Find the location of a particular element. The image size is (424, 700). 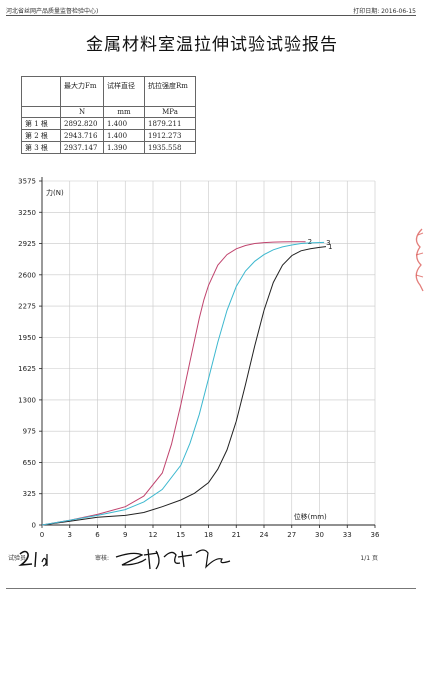

results-unit-cell is located at coordinates (41, 112).